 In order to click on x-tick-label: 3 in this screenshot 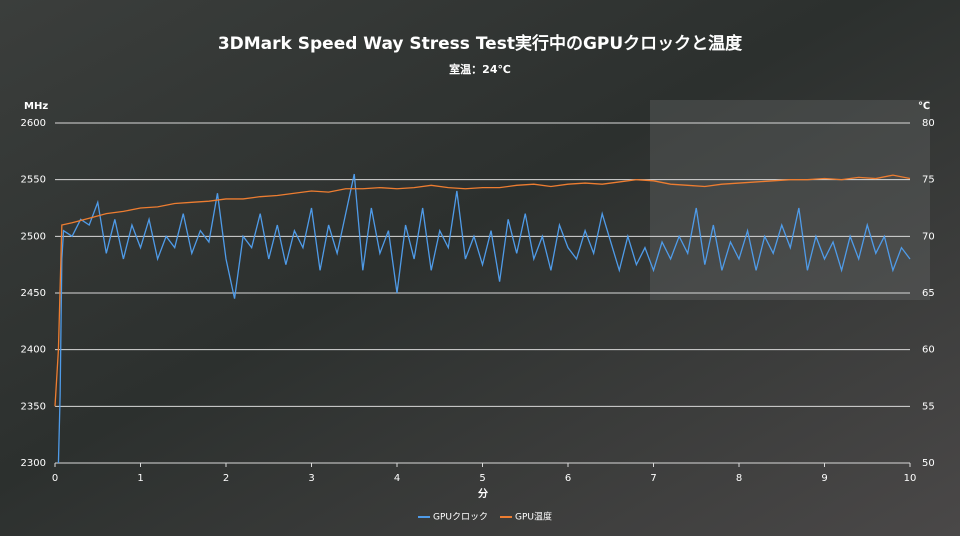, I will do `click(311, 478)`.